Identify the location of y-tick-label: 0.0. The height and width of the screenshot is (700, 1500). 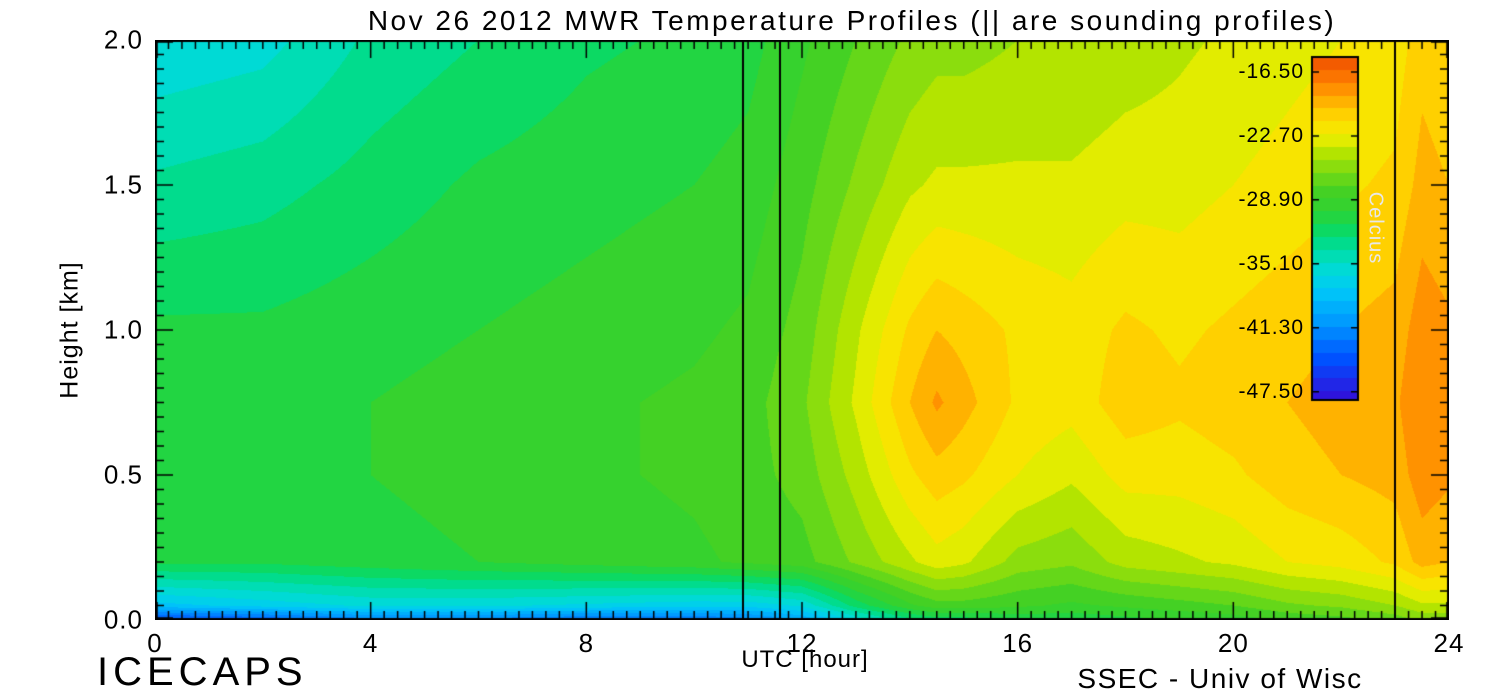
(123, 619).